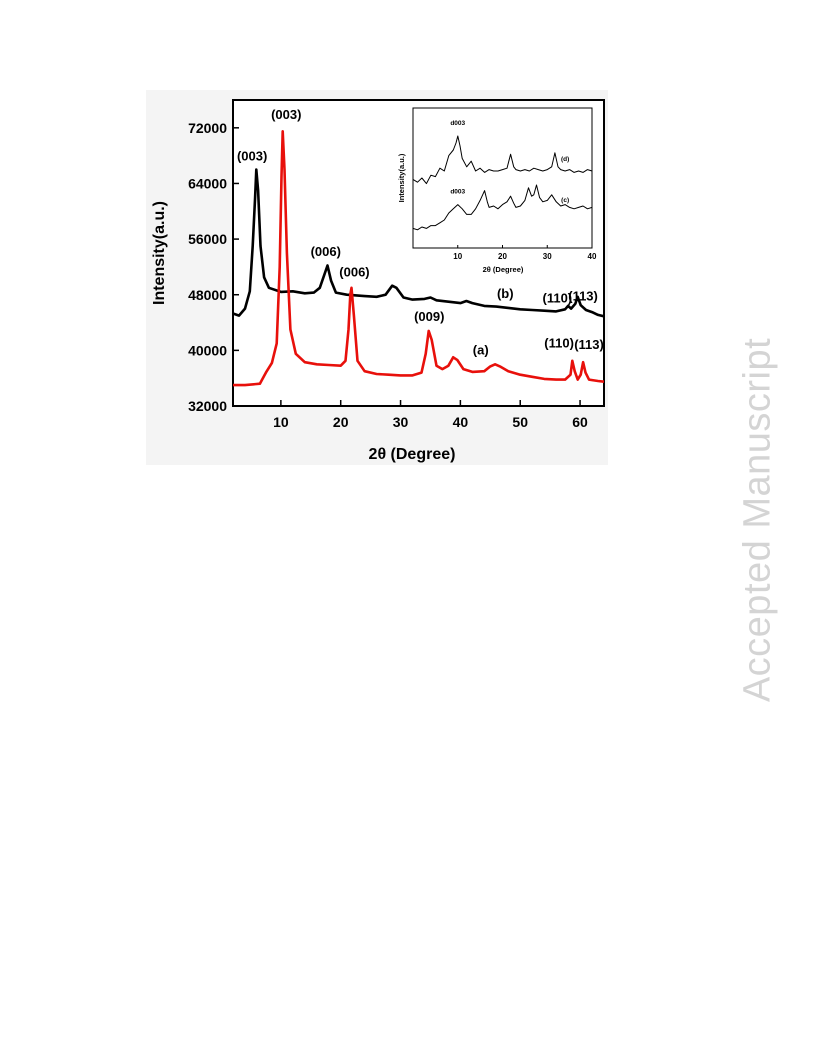 The image size is (816, 1056). What do you see at coordinates (207, 128) in the screenshot?
I see `y-tick-label: 72000` at bounding box center [207, 128].